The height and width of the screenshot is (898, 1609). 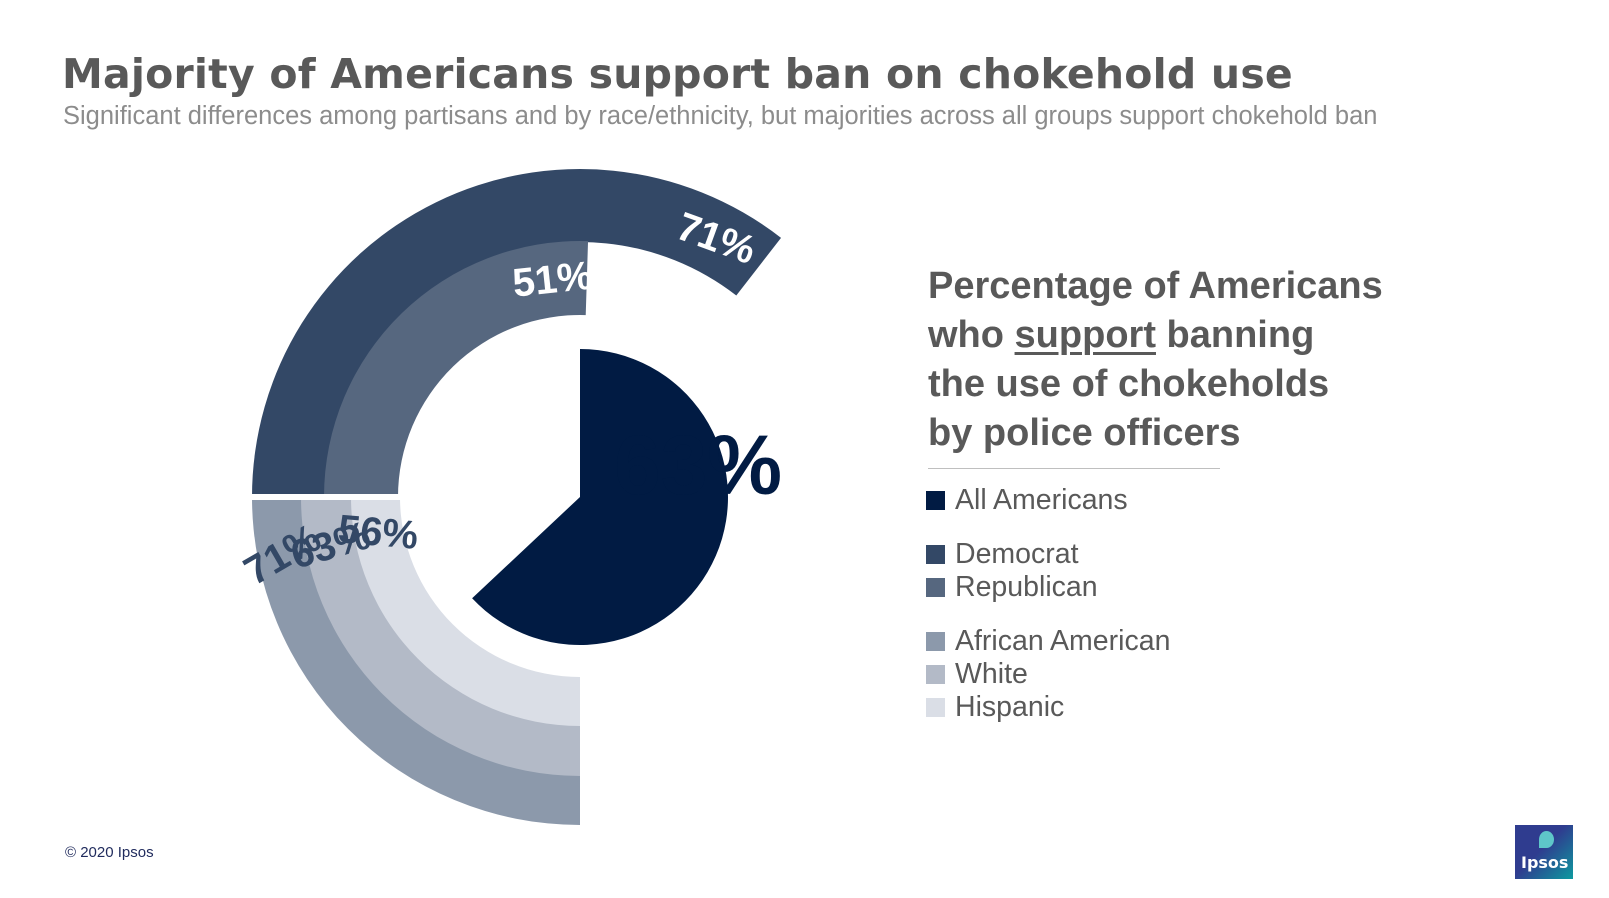 What do you see at coordinates (1017, 554) in the screenshot?
I see `legend-label: Democrat` at bounding box center [1017, 554].